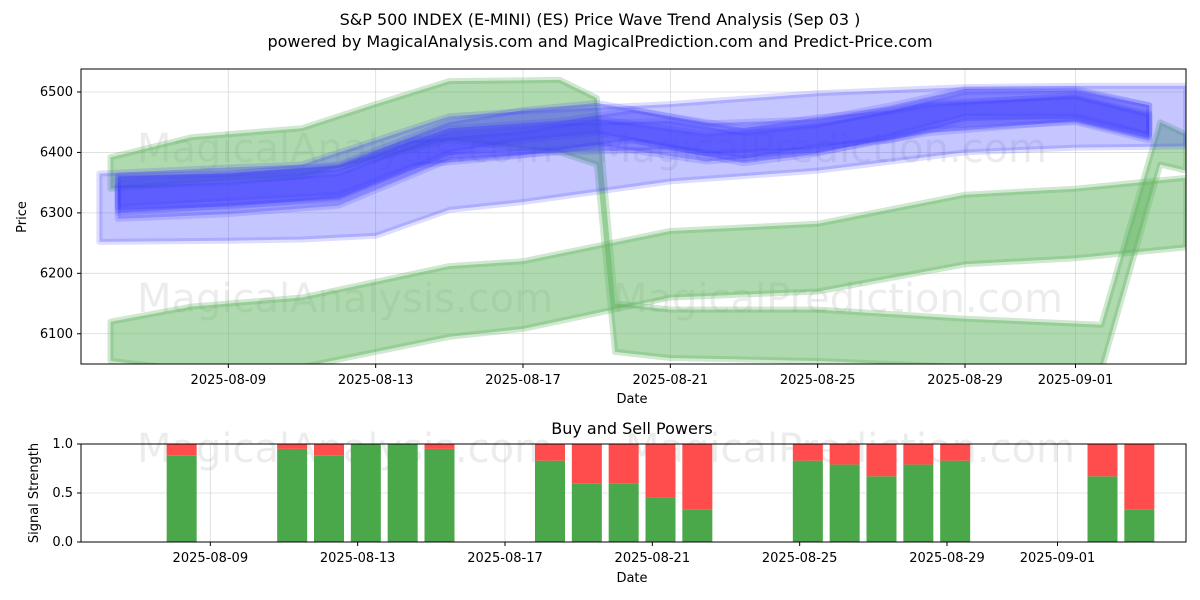  I want to click on signal-x-tick-label: 2025-08-09, so click(211, 558).